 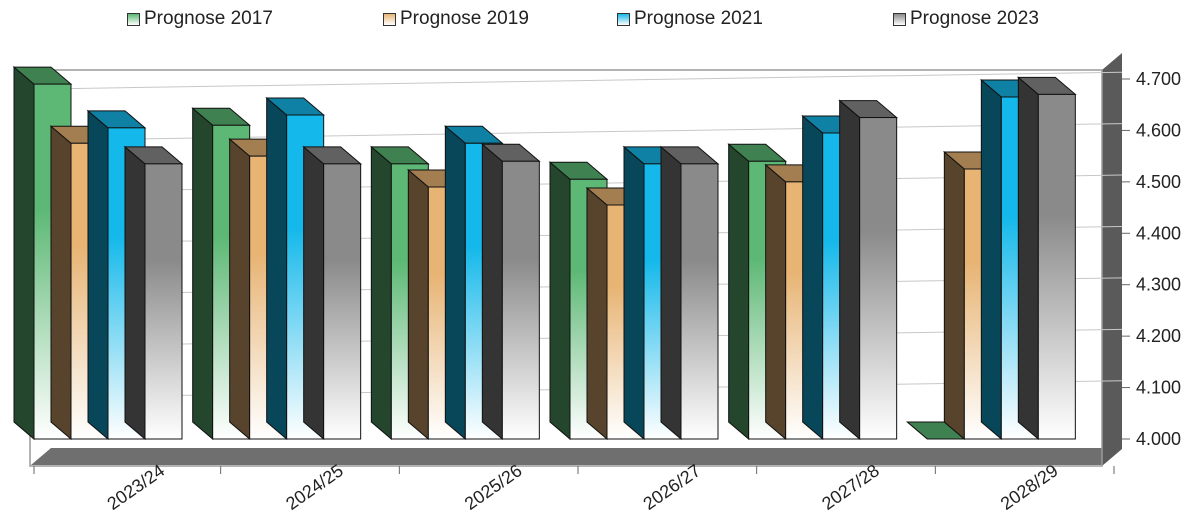 What do you see at coordinates (576, 80) in the screenshot?
I see `gridline` at bounding box center [576, 80].